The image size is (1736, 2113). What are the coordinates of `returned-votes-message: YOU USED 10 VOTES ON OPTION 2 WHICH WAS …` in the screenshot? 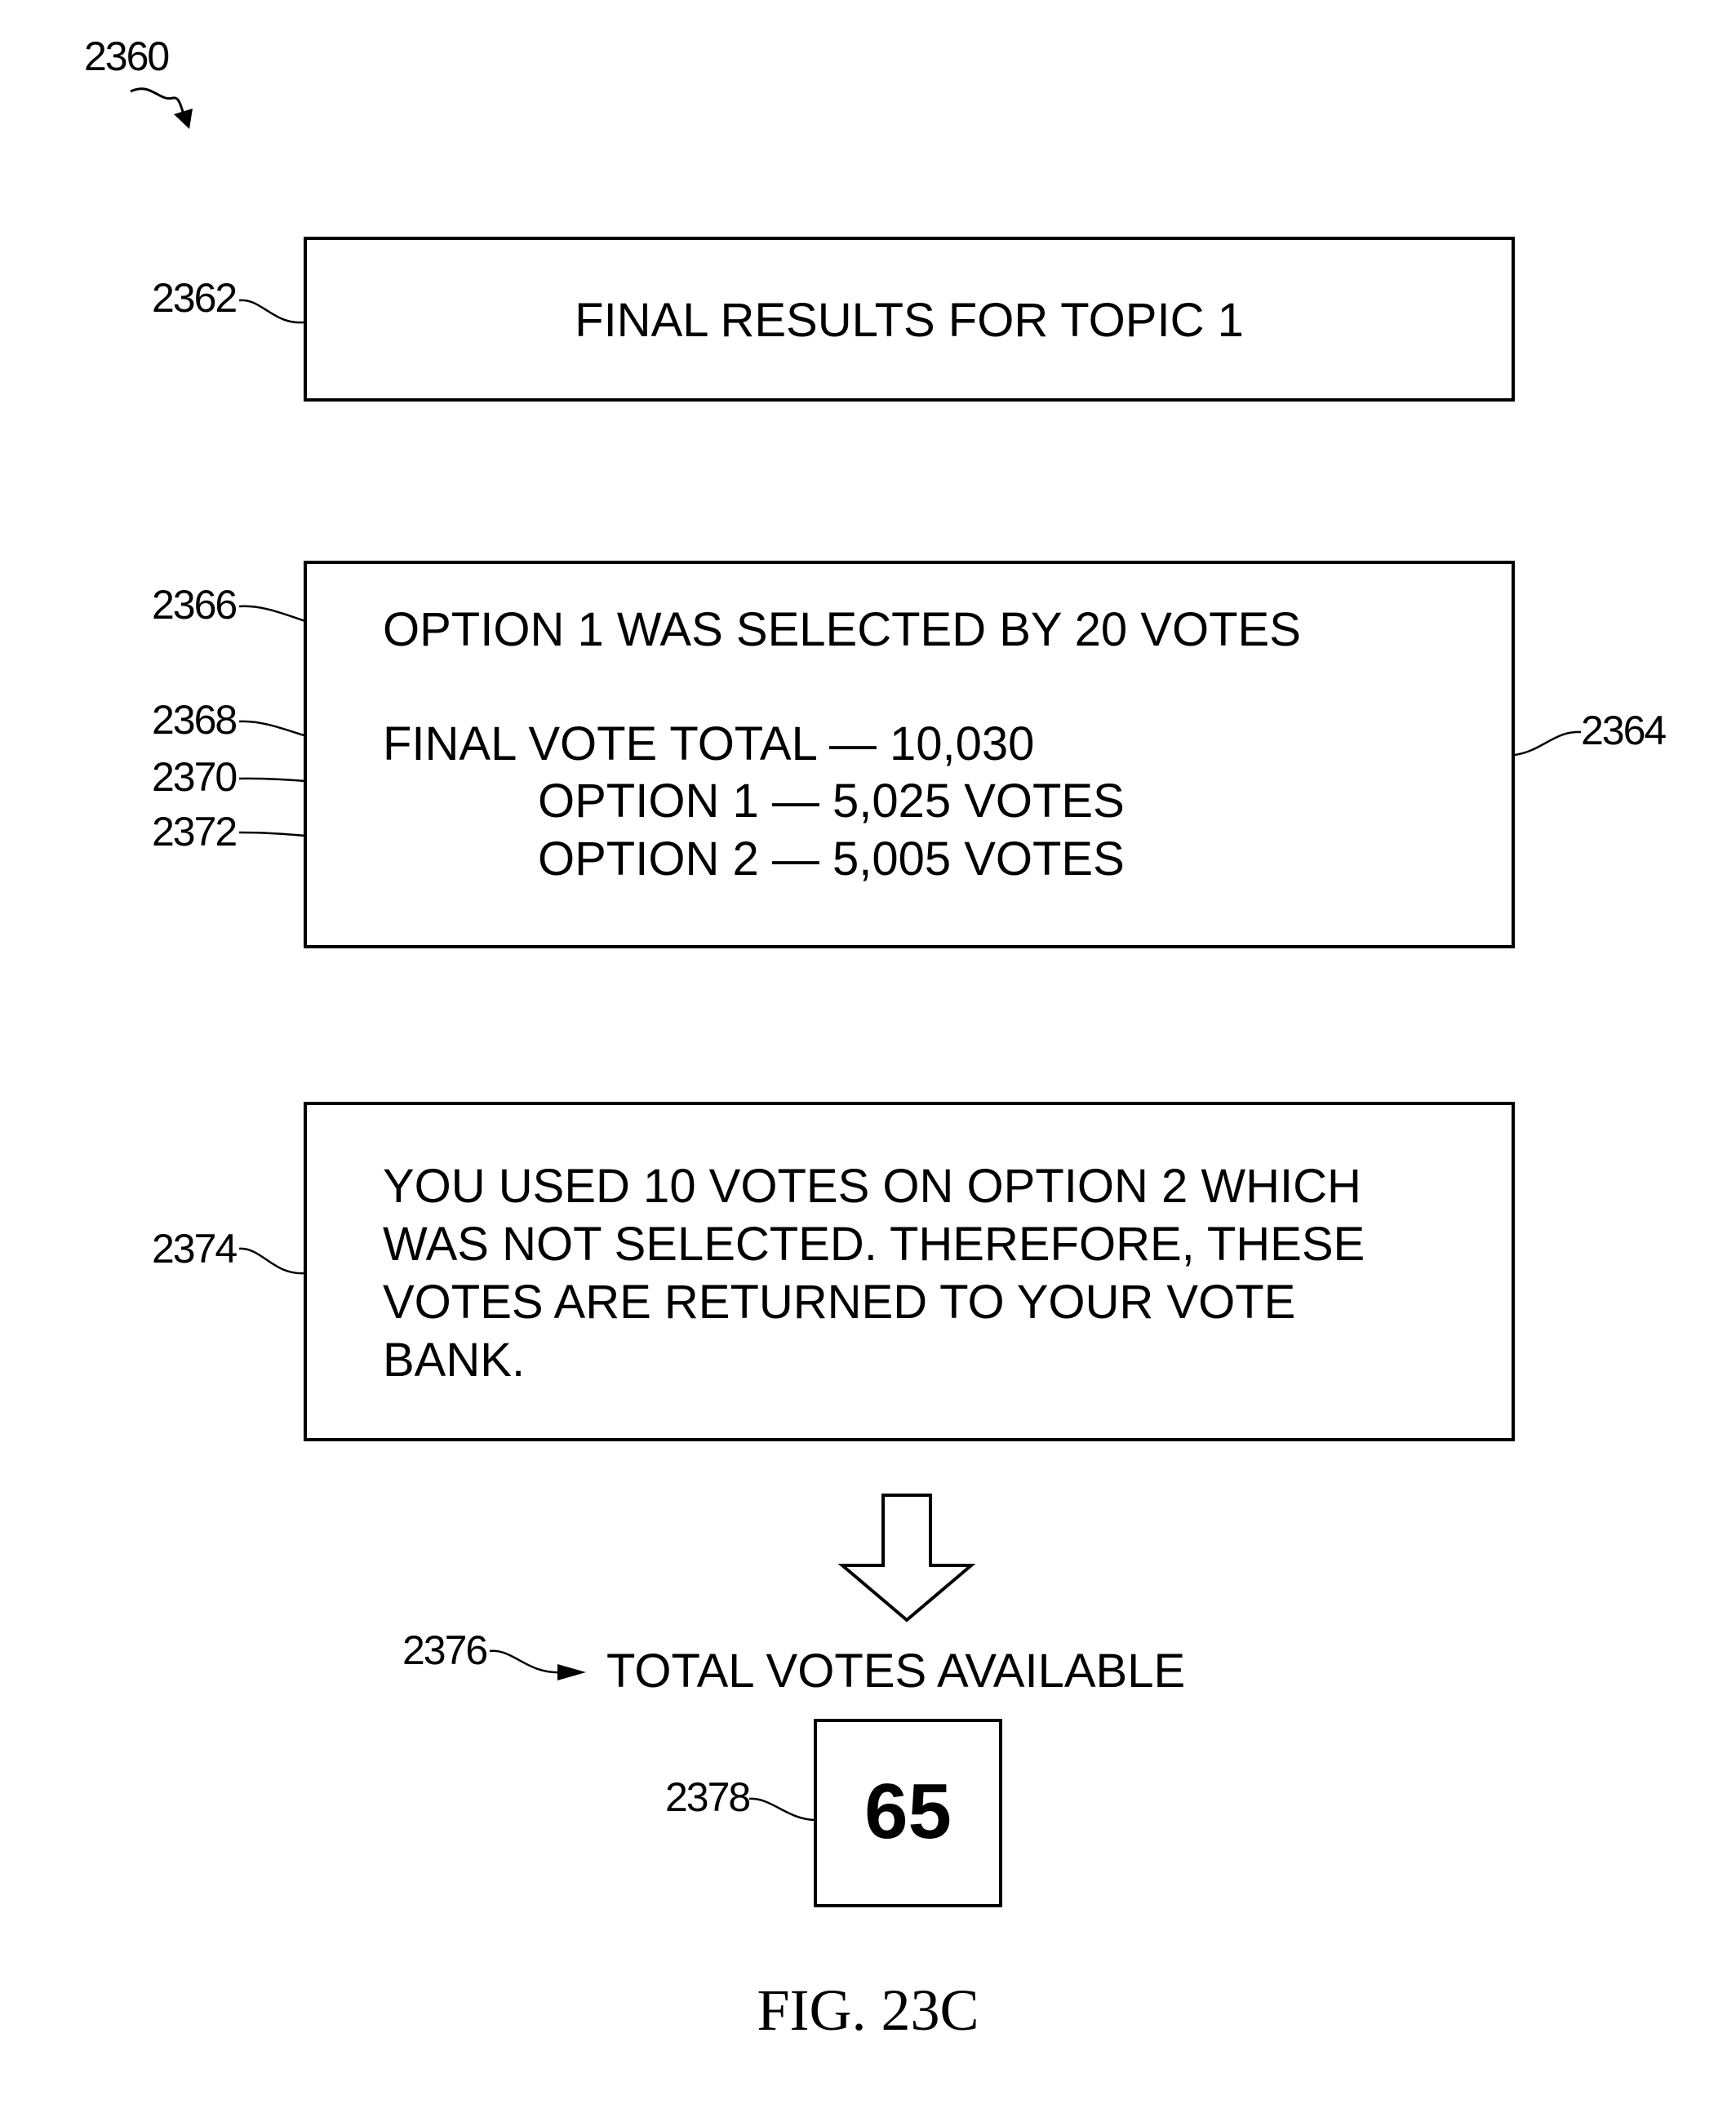 It's located at (889, 1273).